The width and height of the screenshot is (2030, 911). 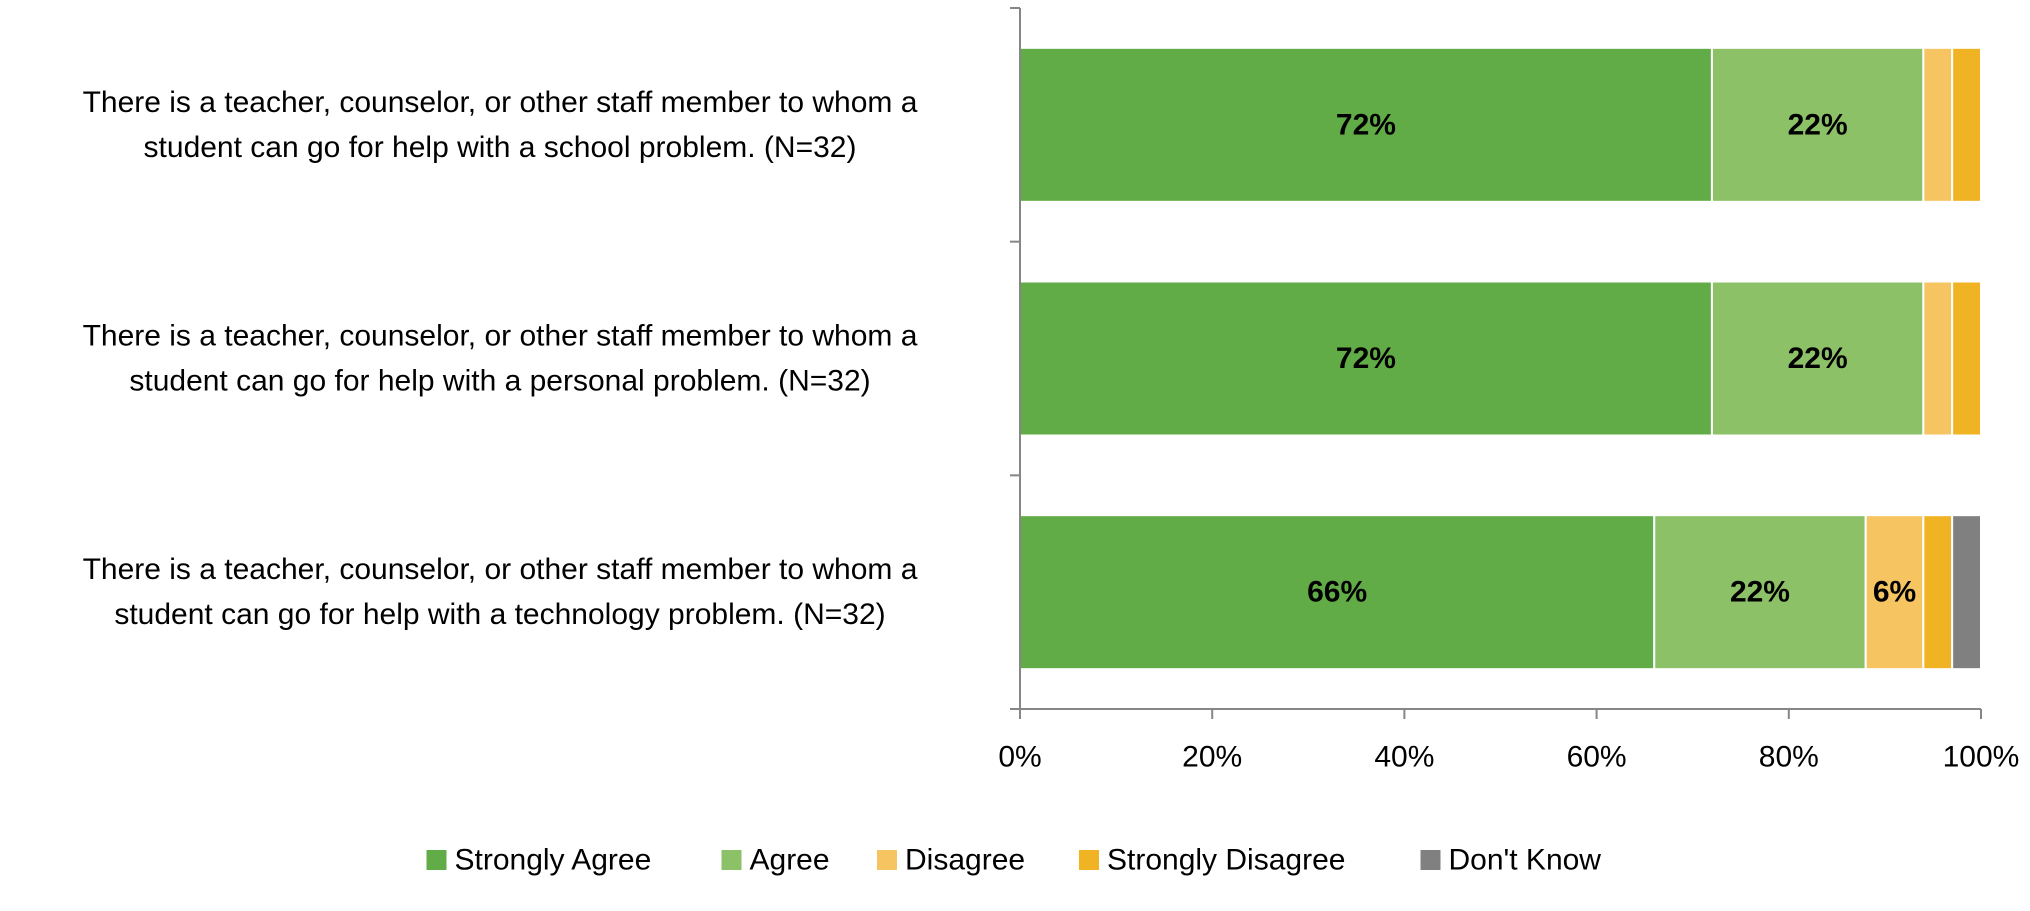 I want to click on legend-item: Don't Know, so click(x=1511, y=860).